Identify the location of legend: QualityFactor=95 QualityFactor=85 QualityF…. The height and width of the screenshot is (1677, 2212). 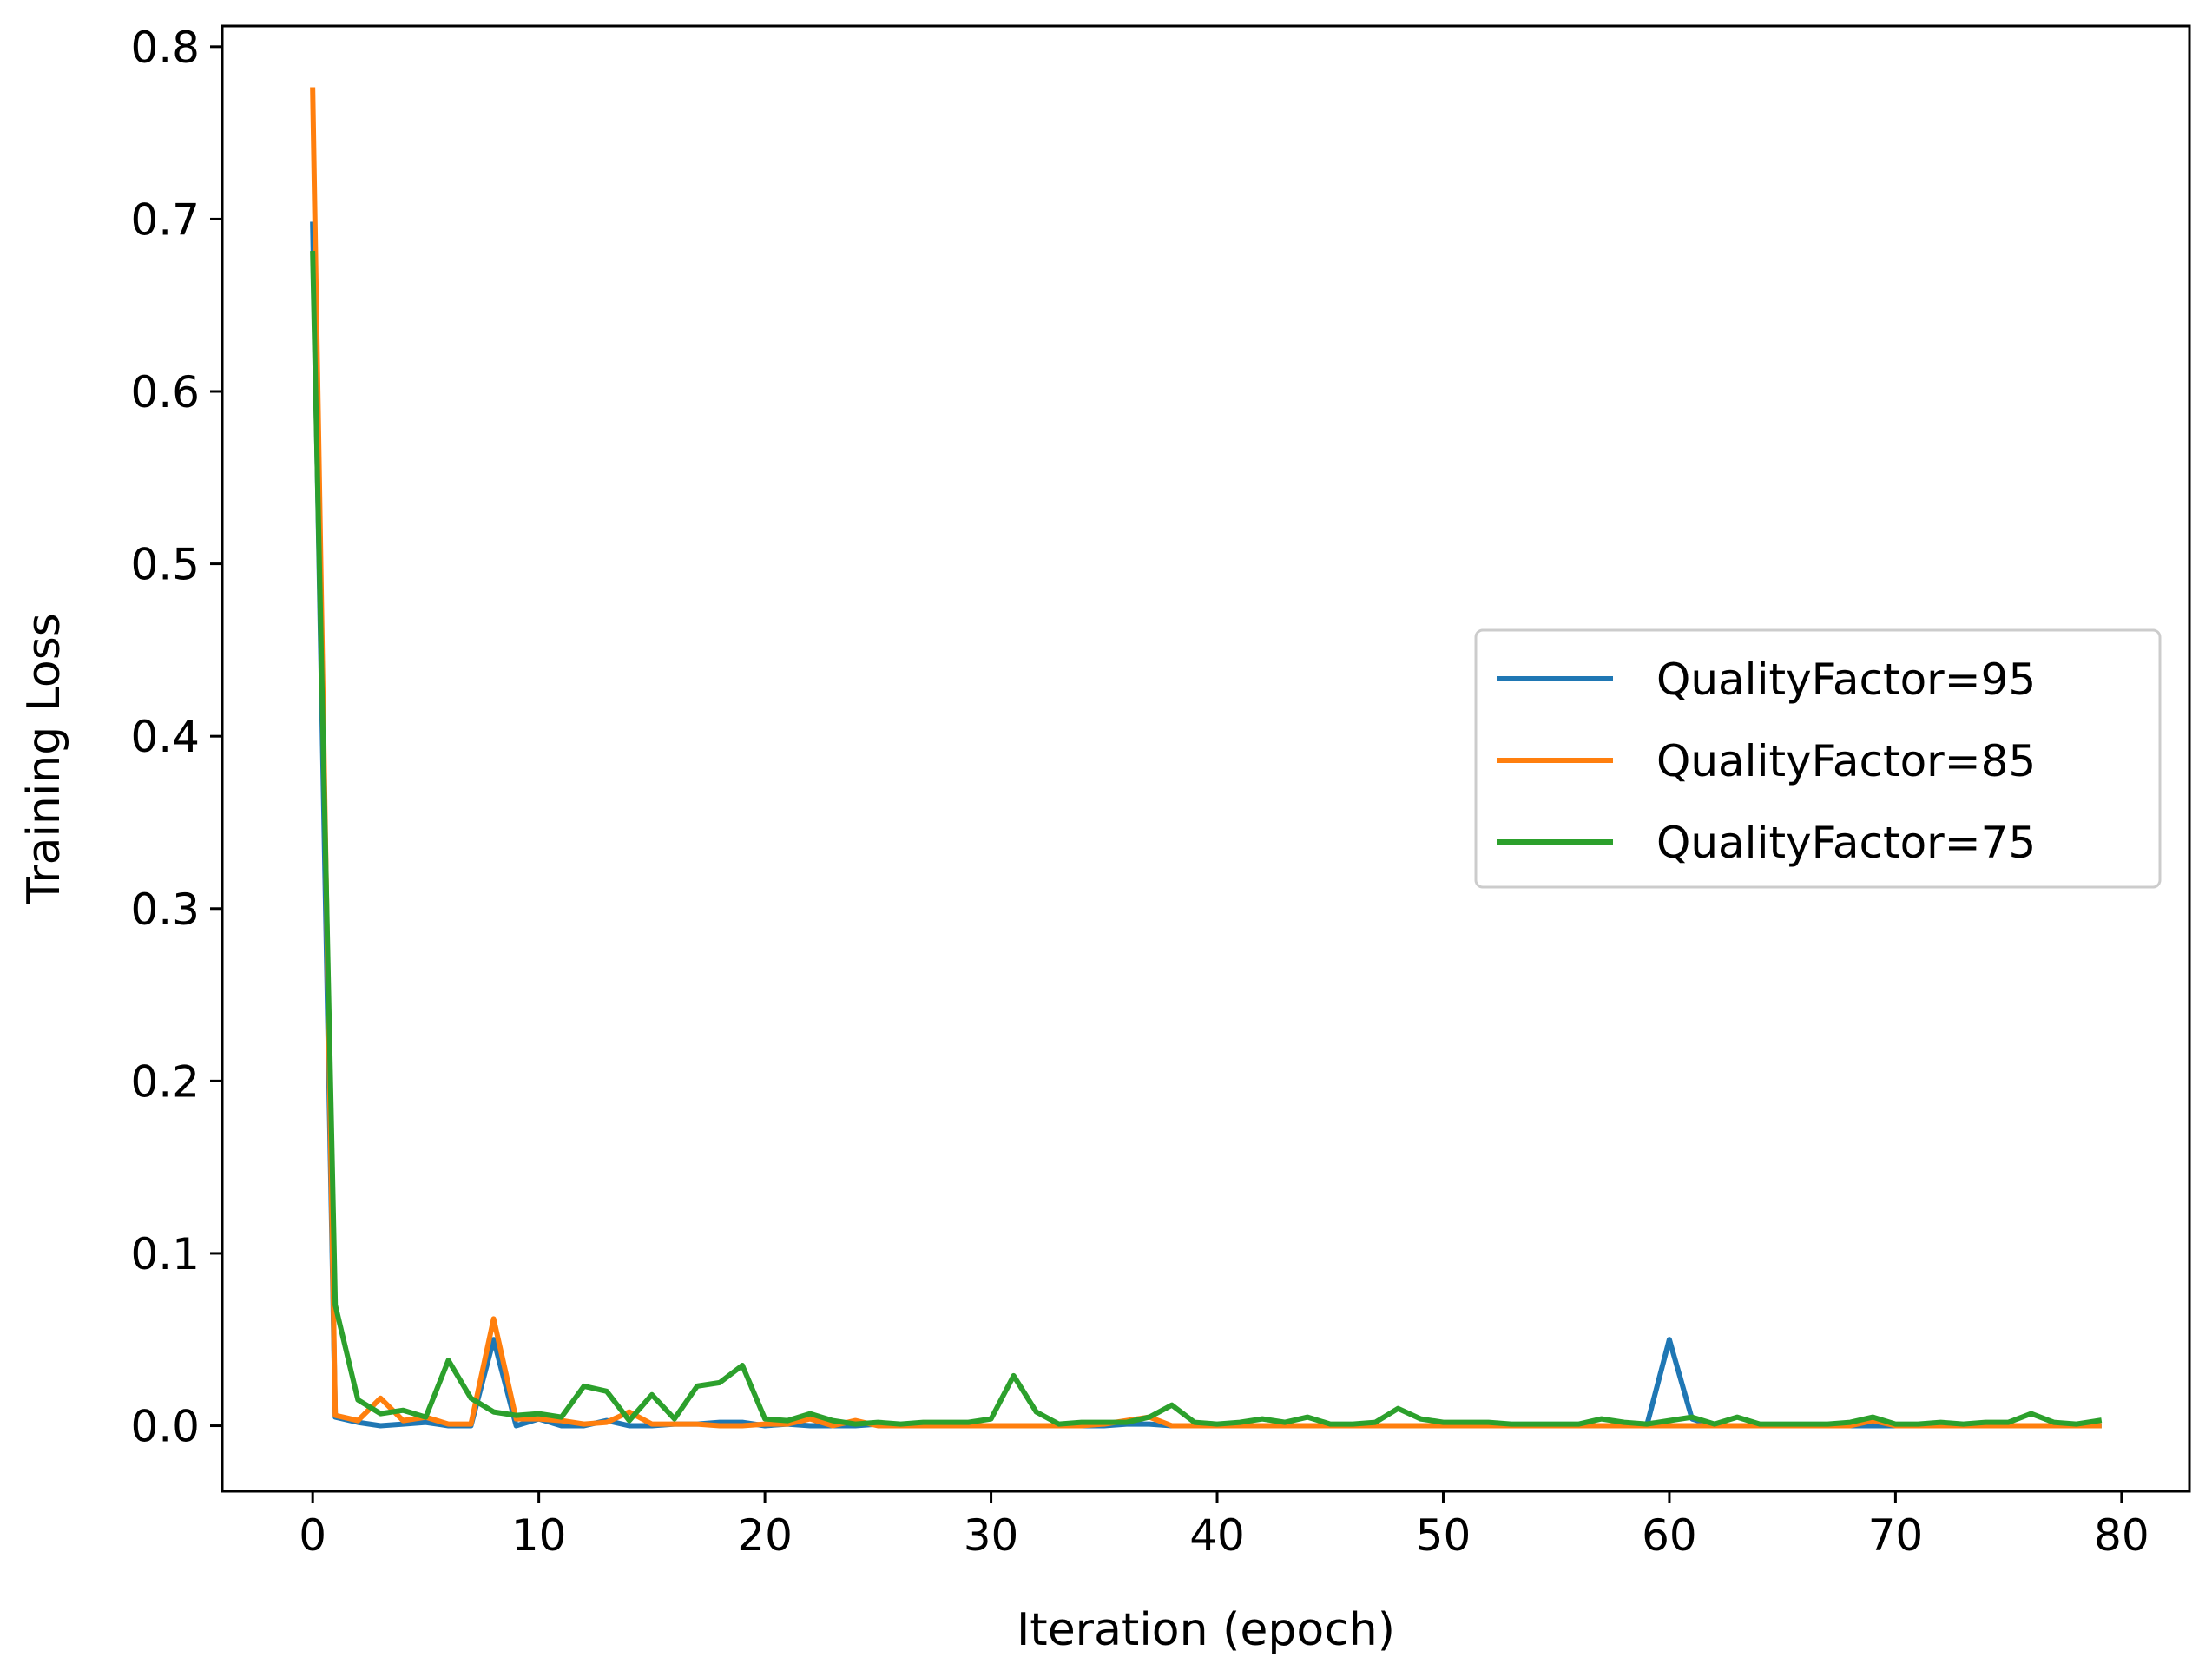
(1818, 758).